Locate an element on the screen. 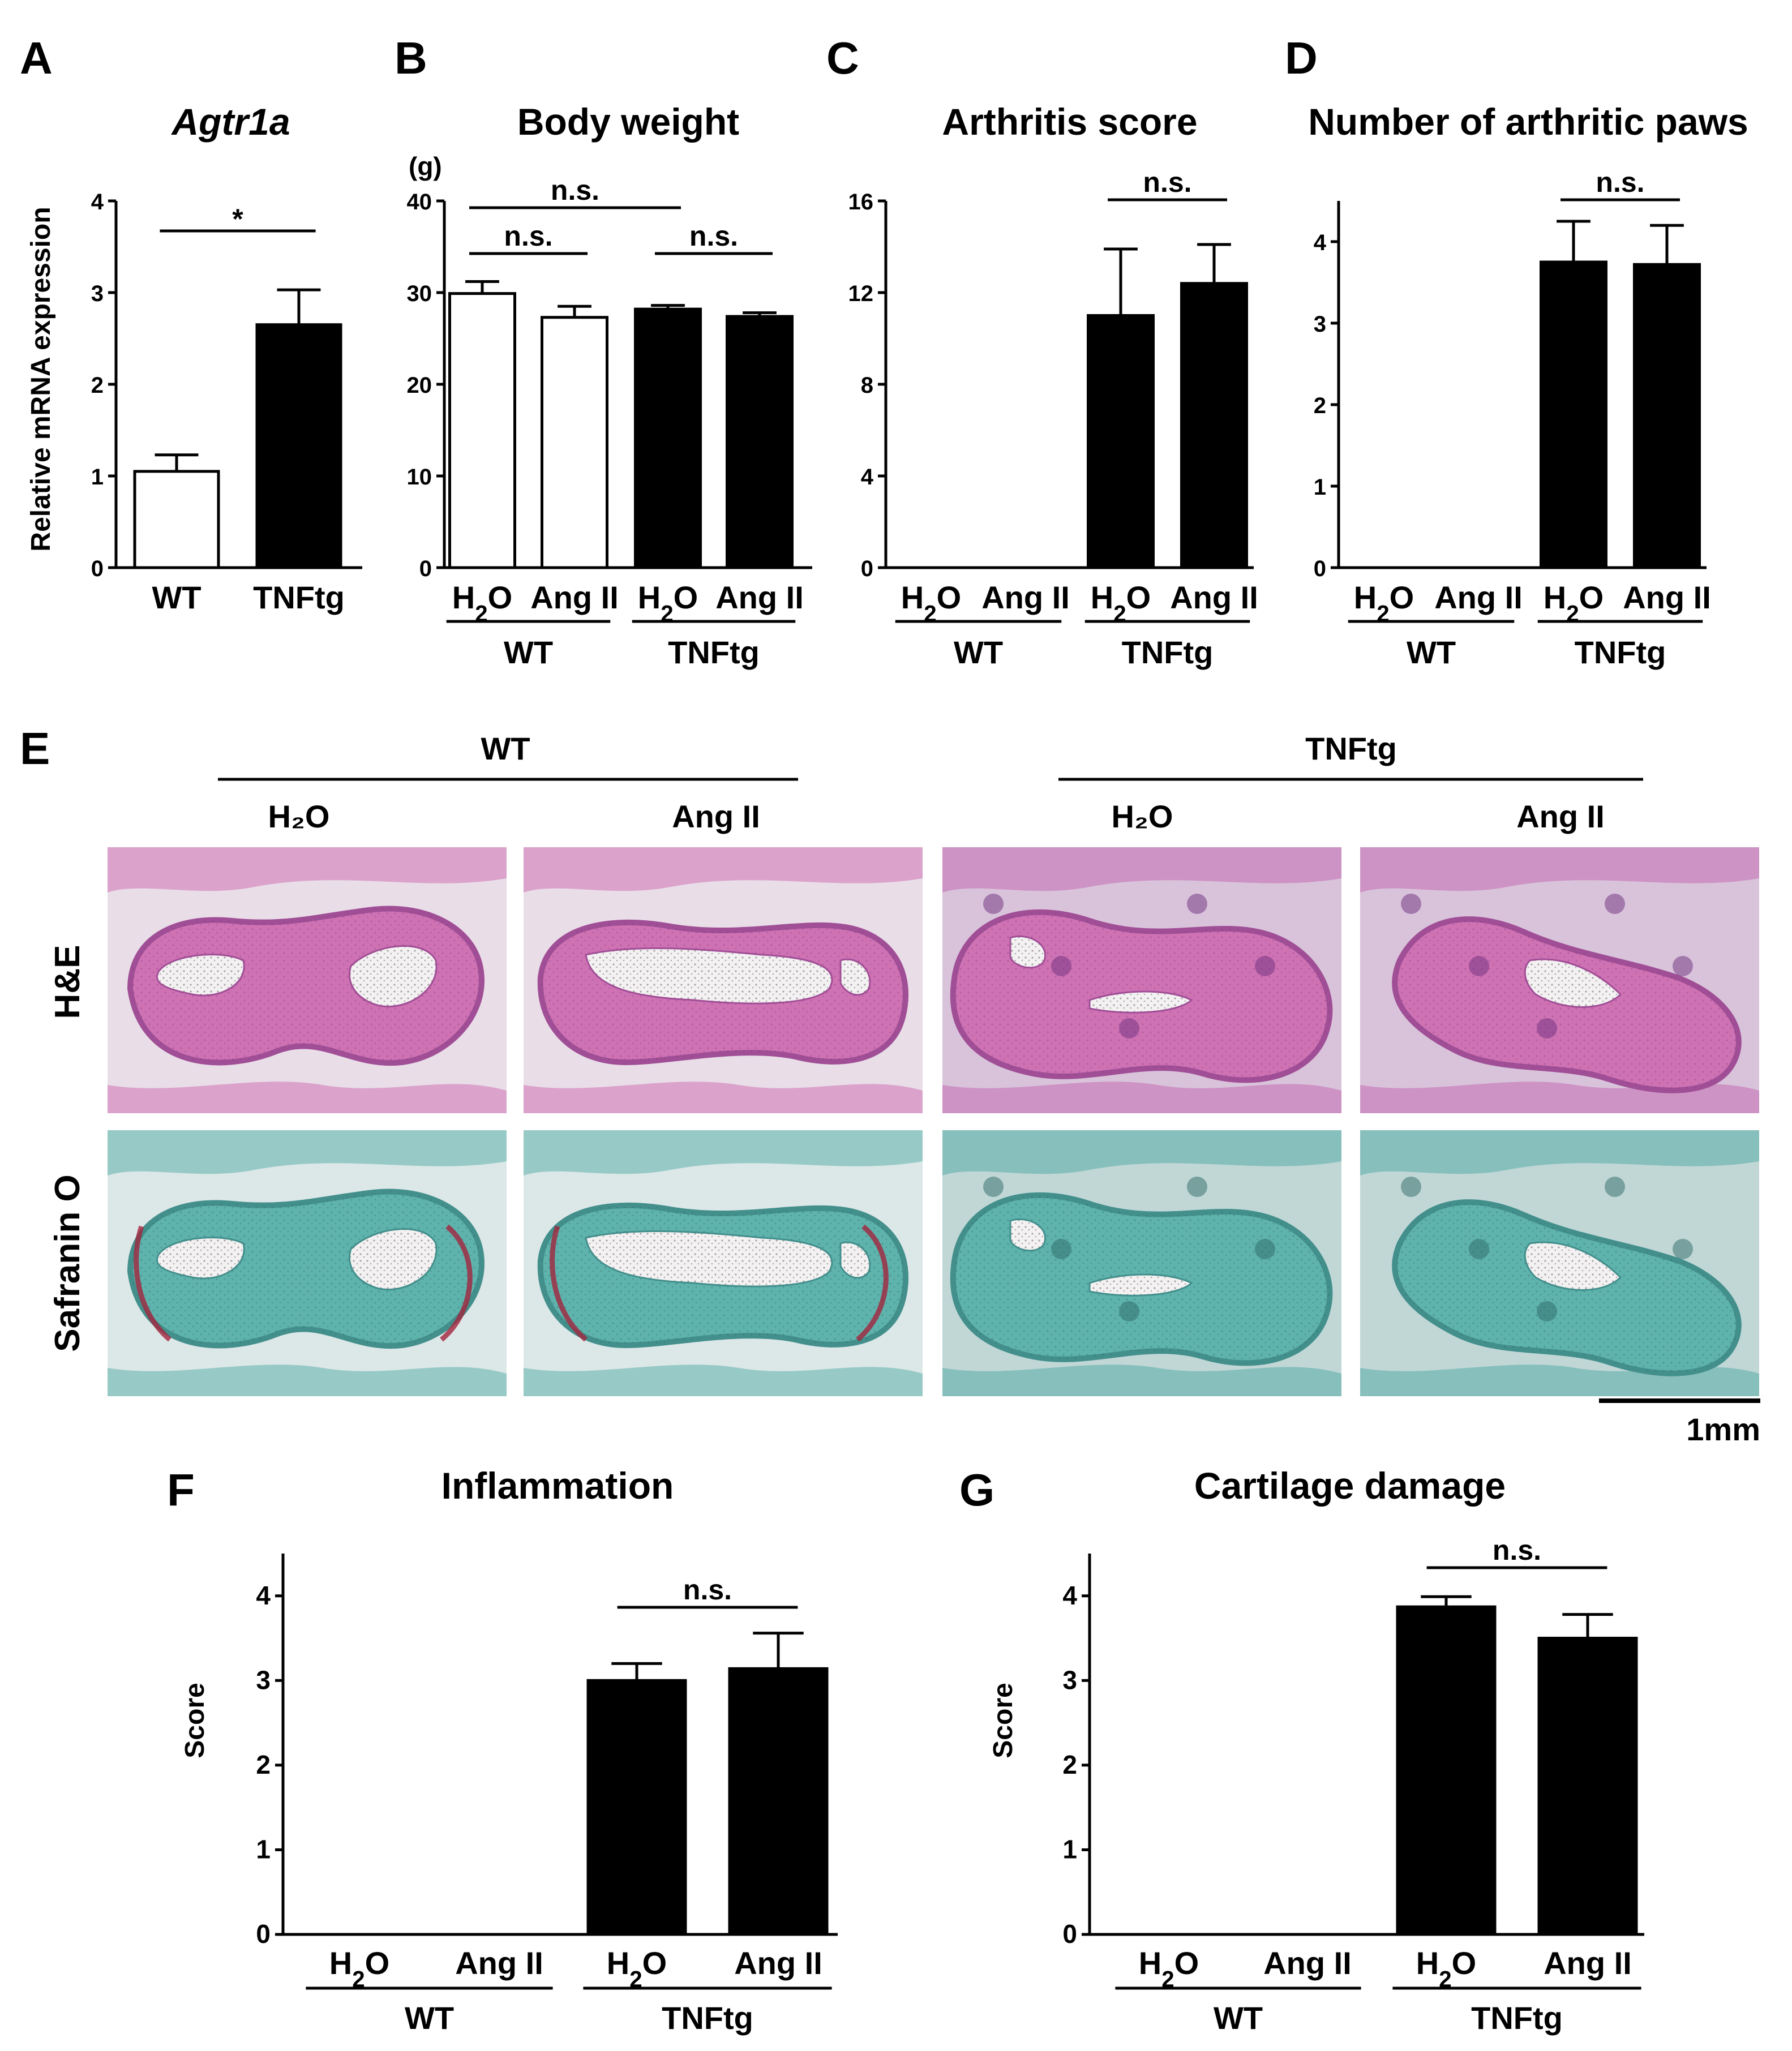 This screenshot has height=2051, width=1792. histology-row-label-safranin: Safranin O is located at coordinates (67, 1263).